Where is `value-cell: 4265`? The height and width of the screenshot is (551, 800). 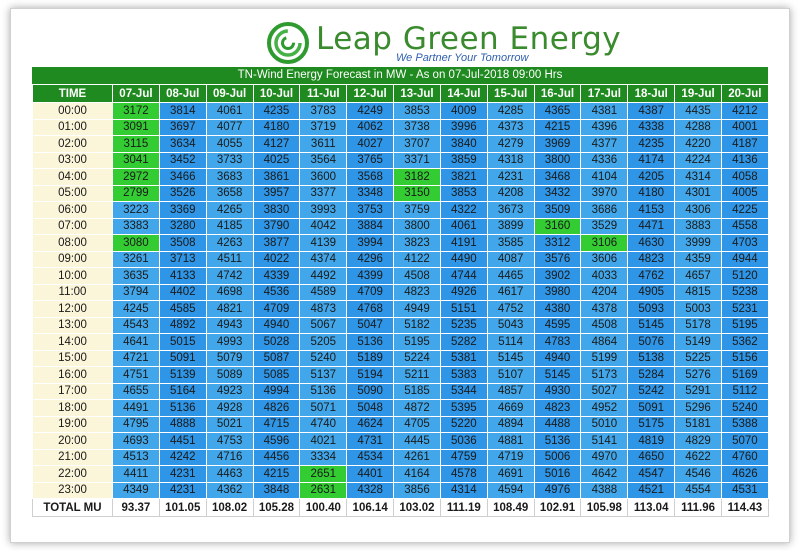 value-cell: 4265 is located at coordinates (229, 210).